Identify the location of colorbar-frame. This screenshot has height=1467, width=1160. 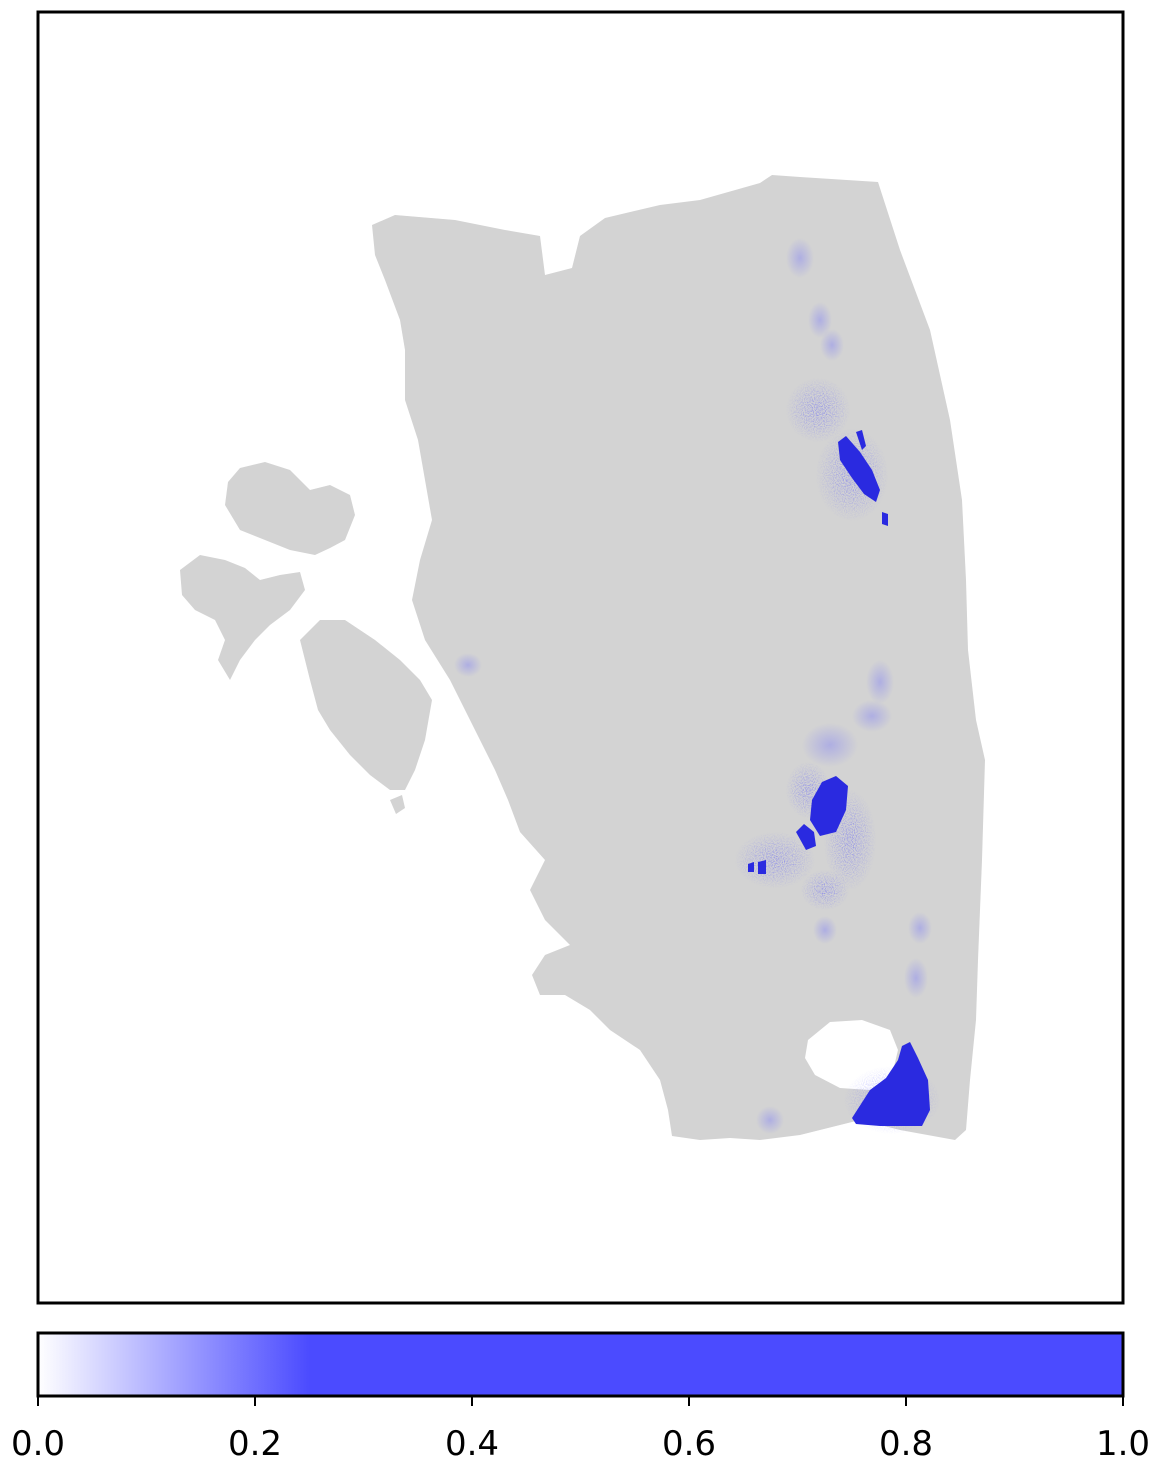
(580, 1364).